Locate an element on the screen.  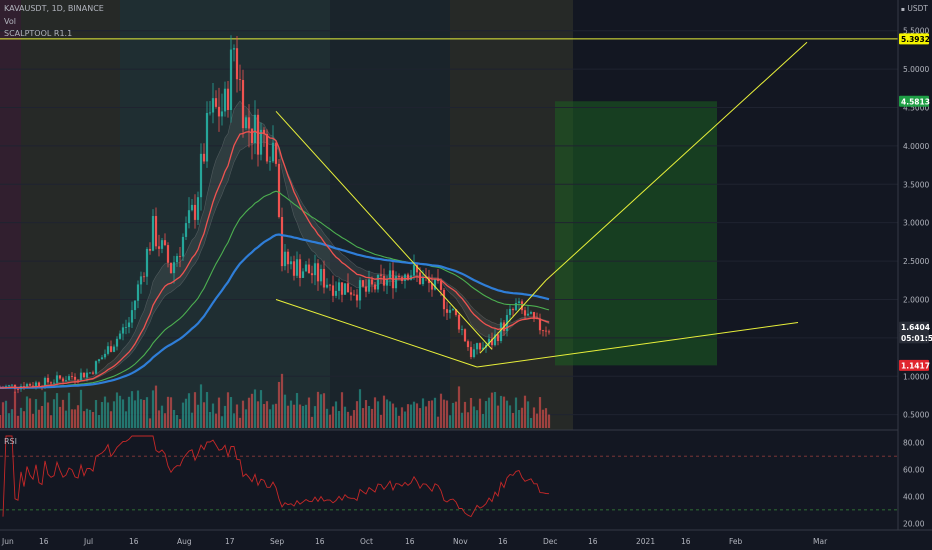
time-tick-label: Jul is located at coordinates (88, 541).